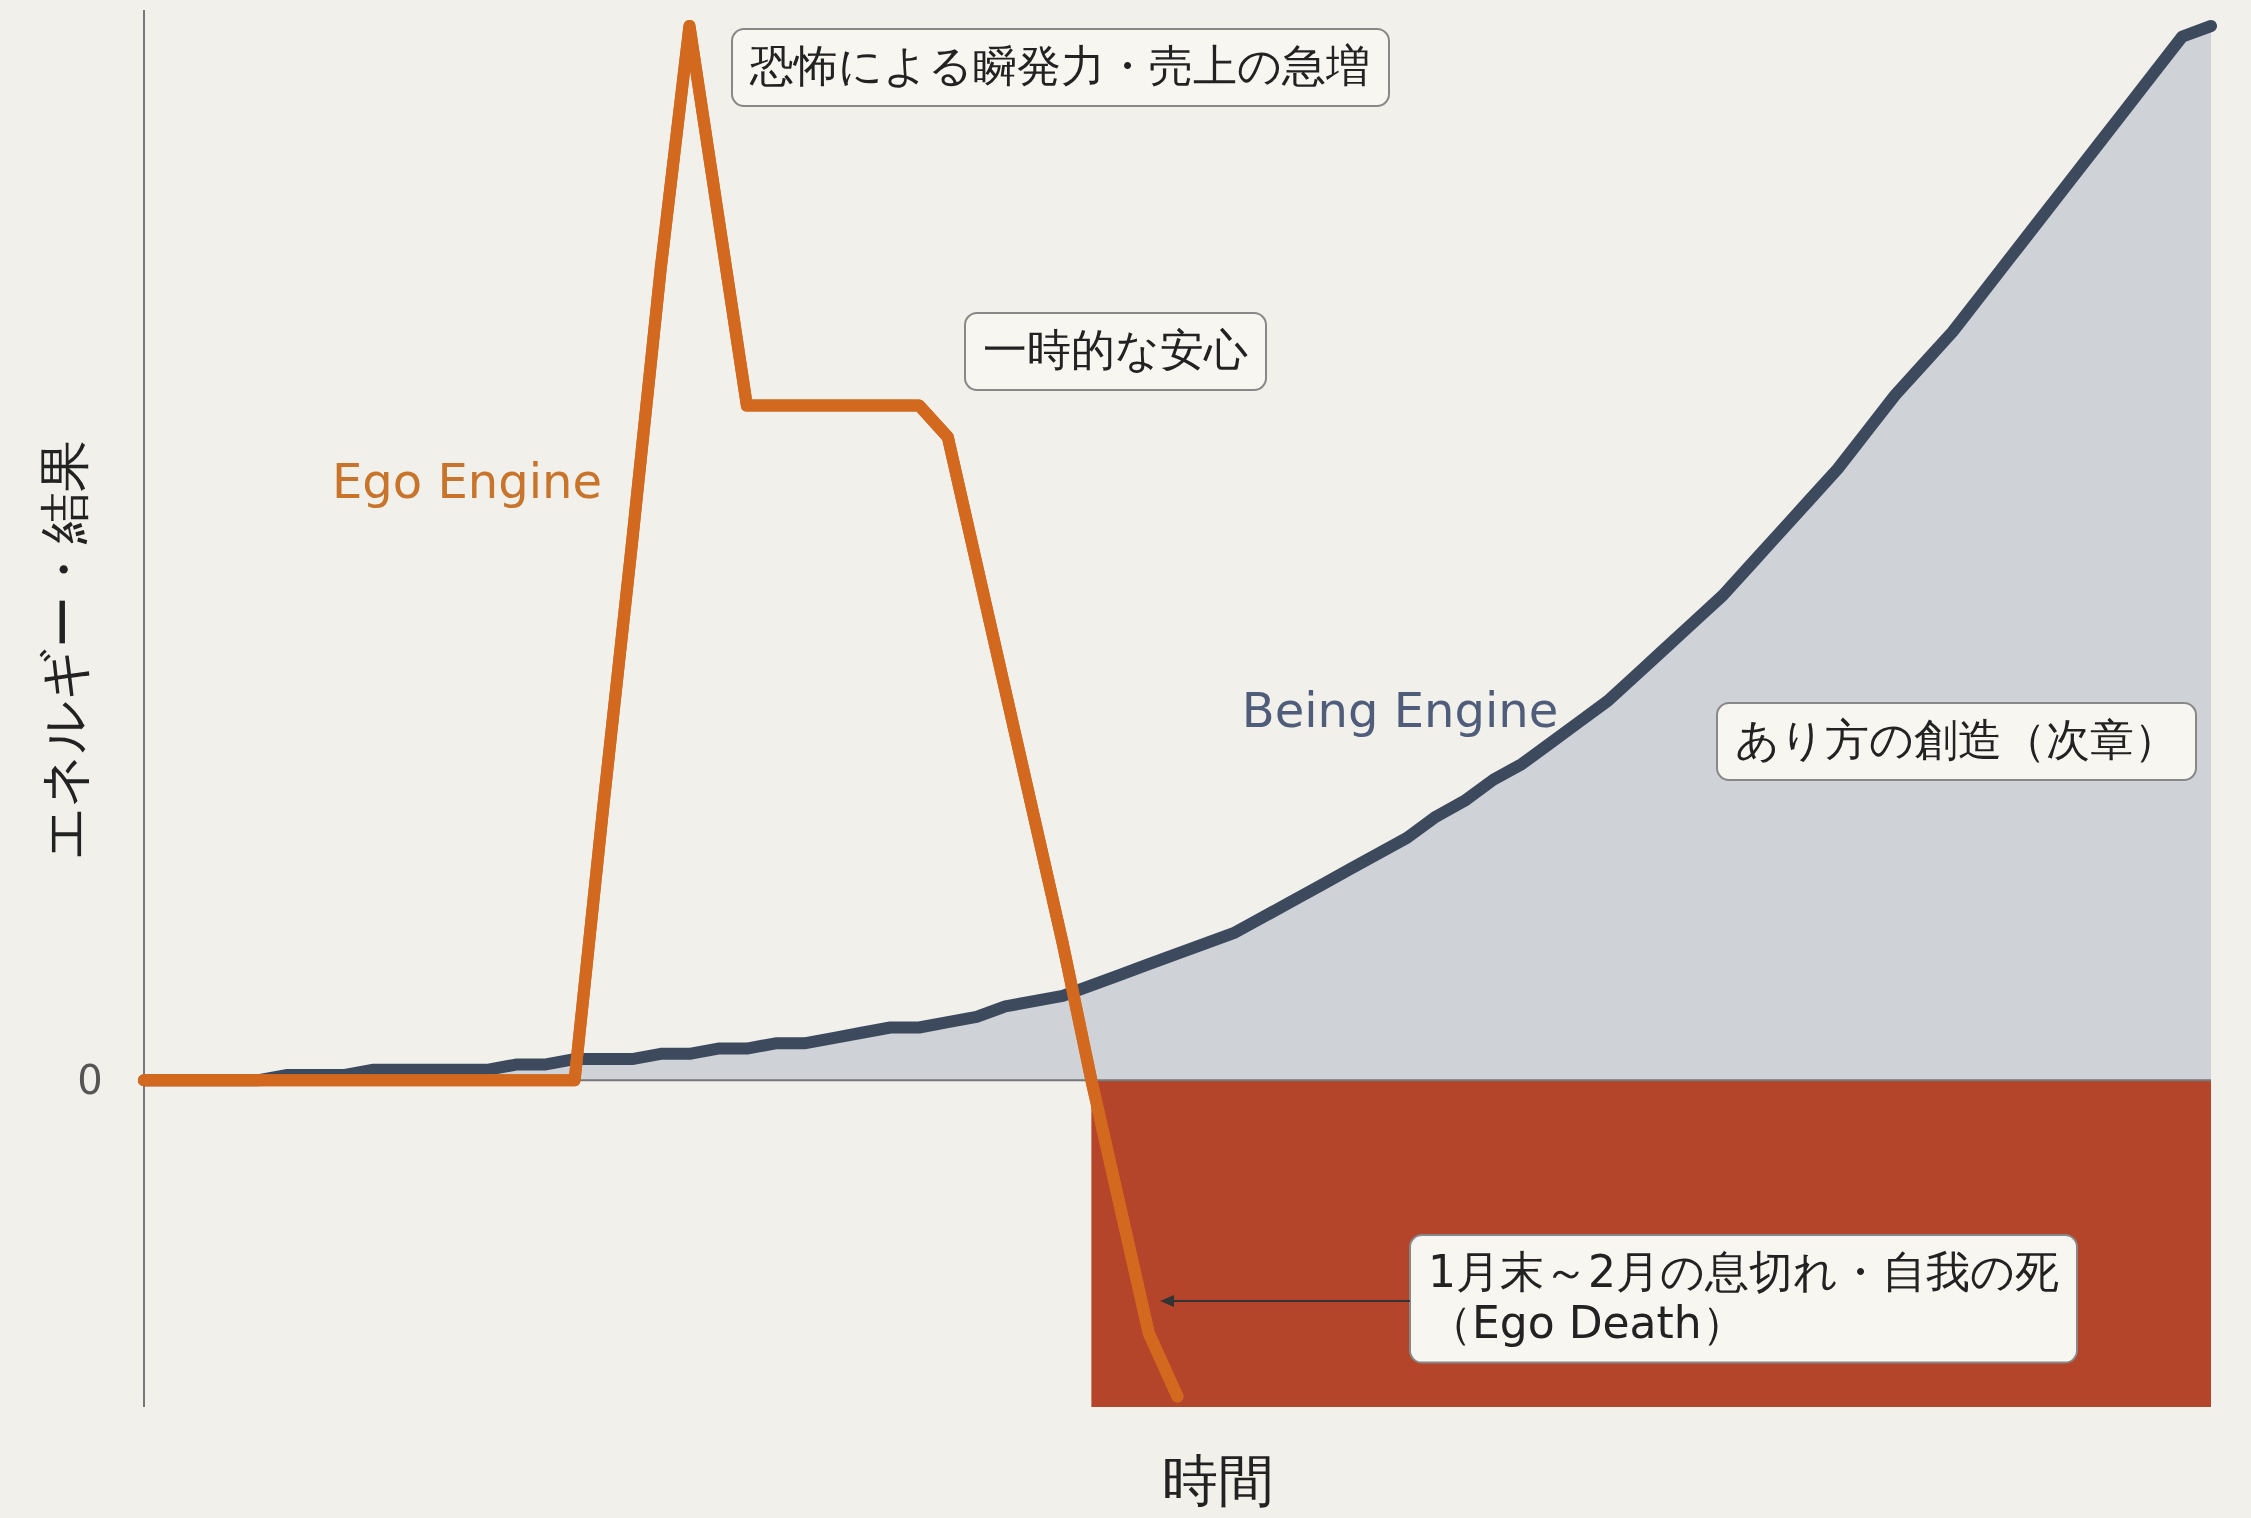 The image size is (2251, 1518). What do you see at coordinates (1400, 710) in the screenshot?
I see `series-label: Being Engine` at bounding box center [1400, 710].